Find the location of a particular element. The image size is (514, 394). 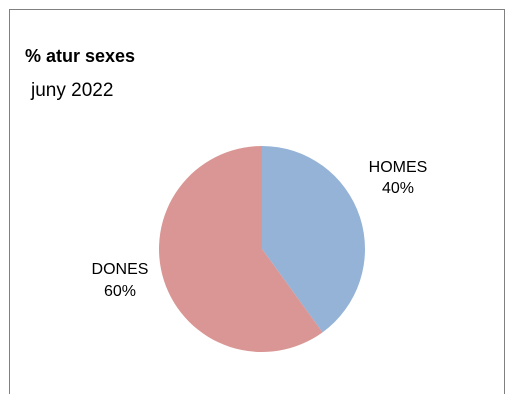

chart-title: % atur sexes is located at coordinates (80, 56).